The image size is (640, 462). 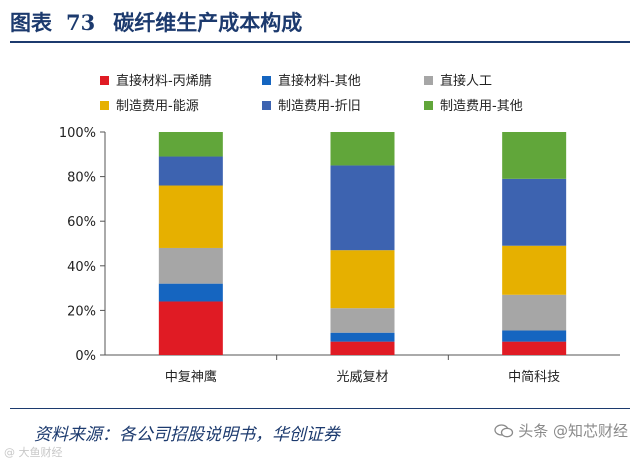 What do you see at coordinates (77, 133) in the screenshot?
I see `y-tick-label-5: 100%` at bounding box center [77, 133].